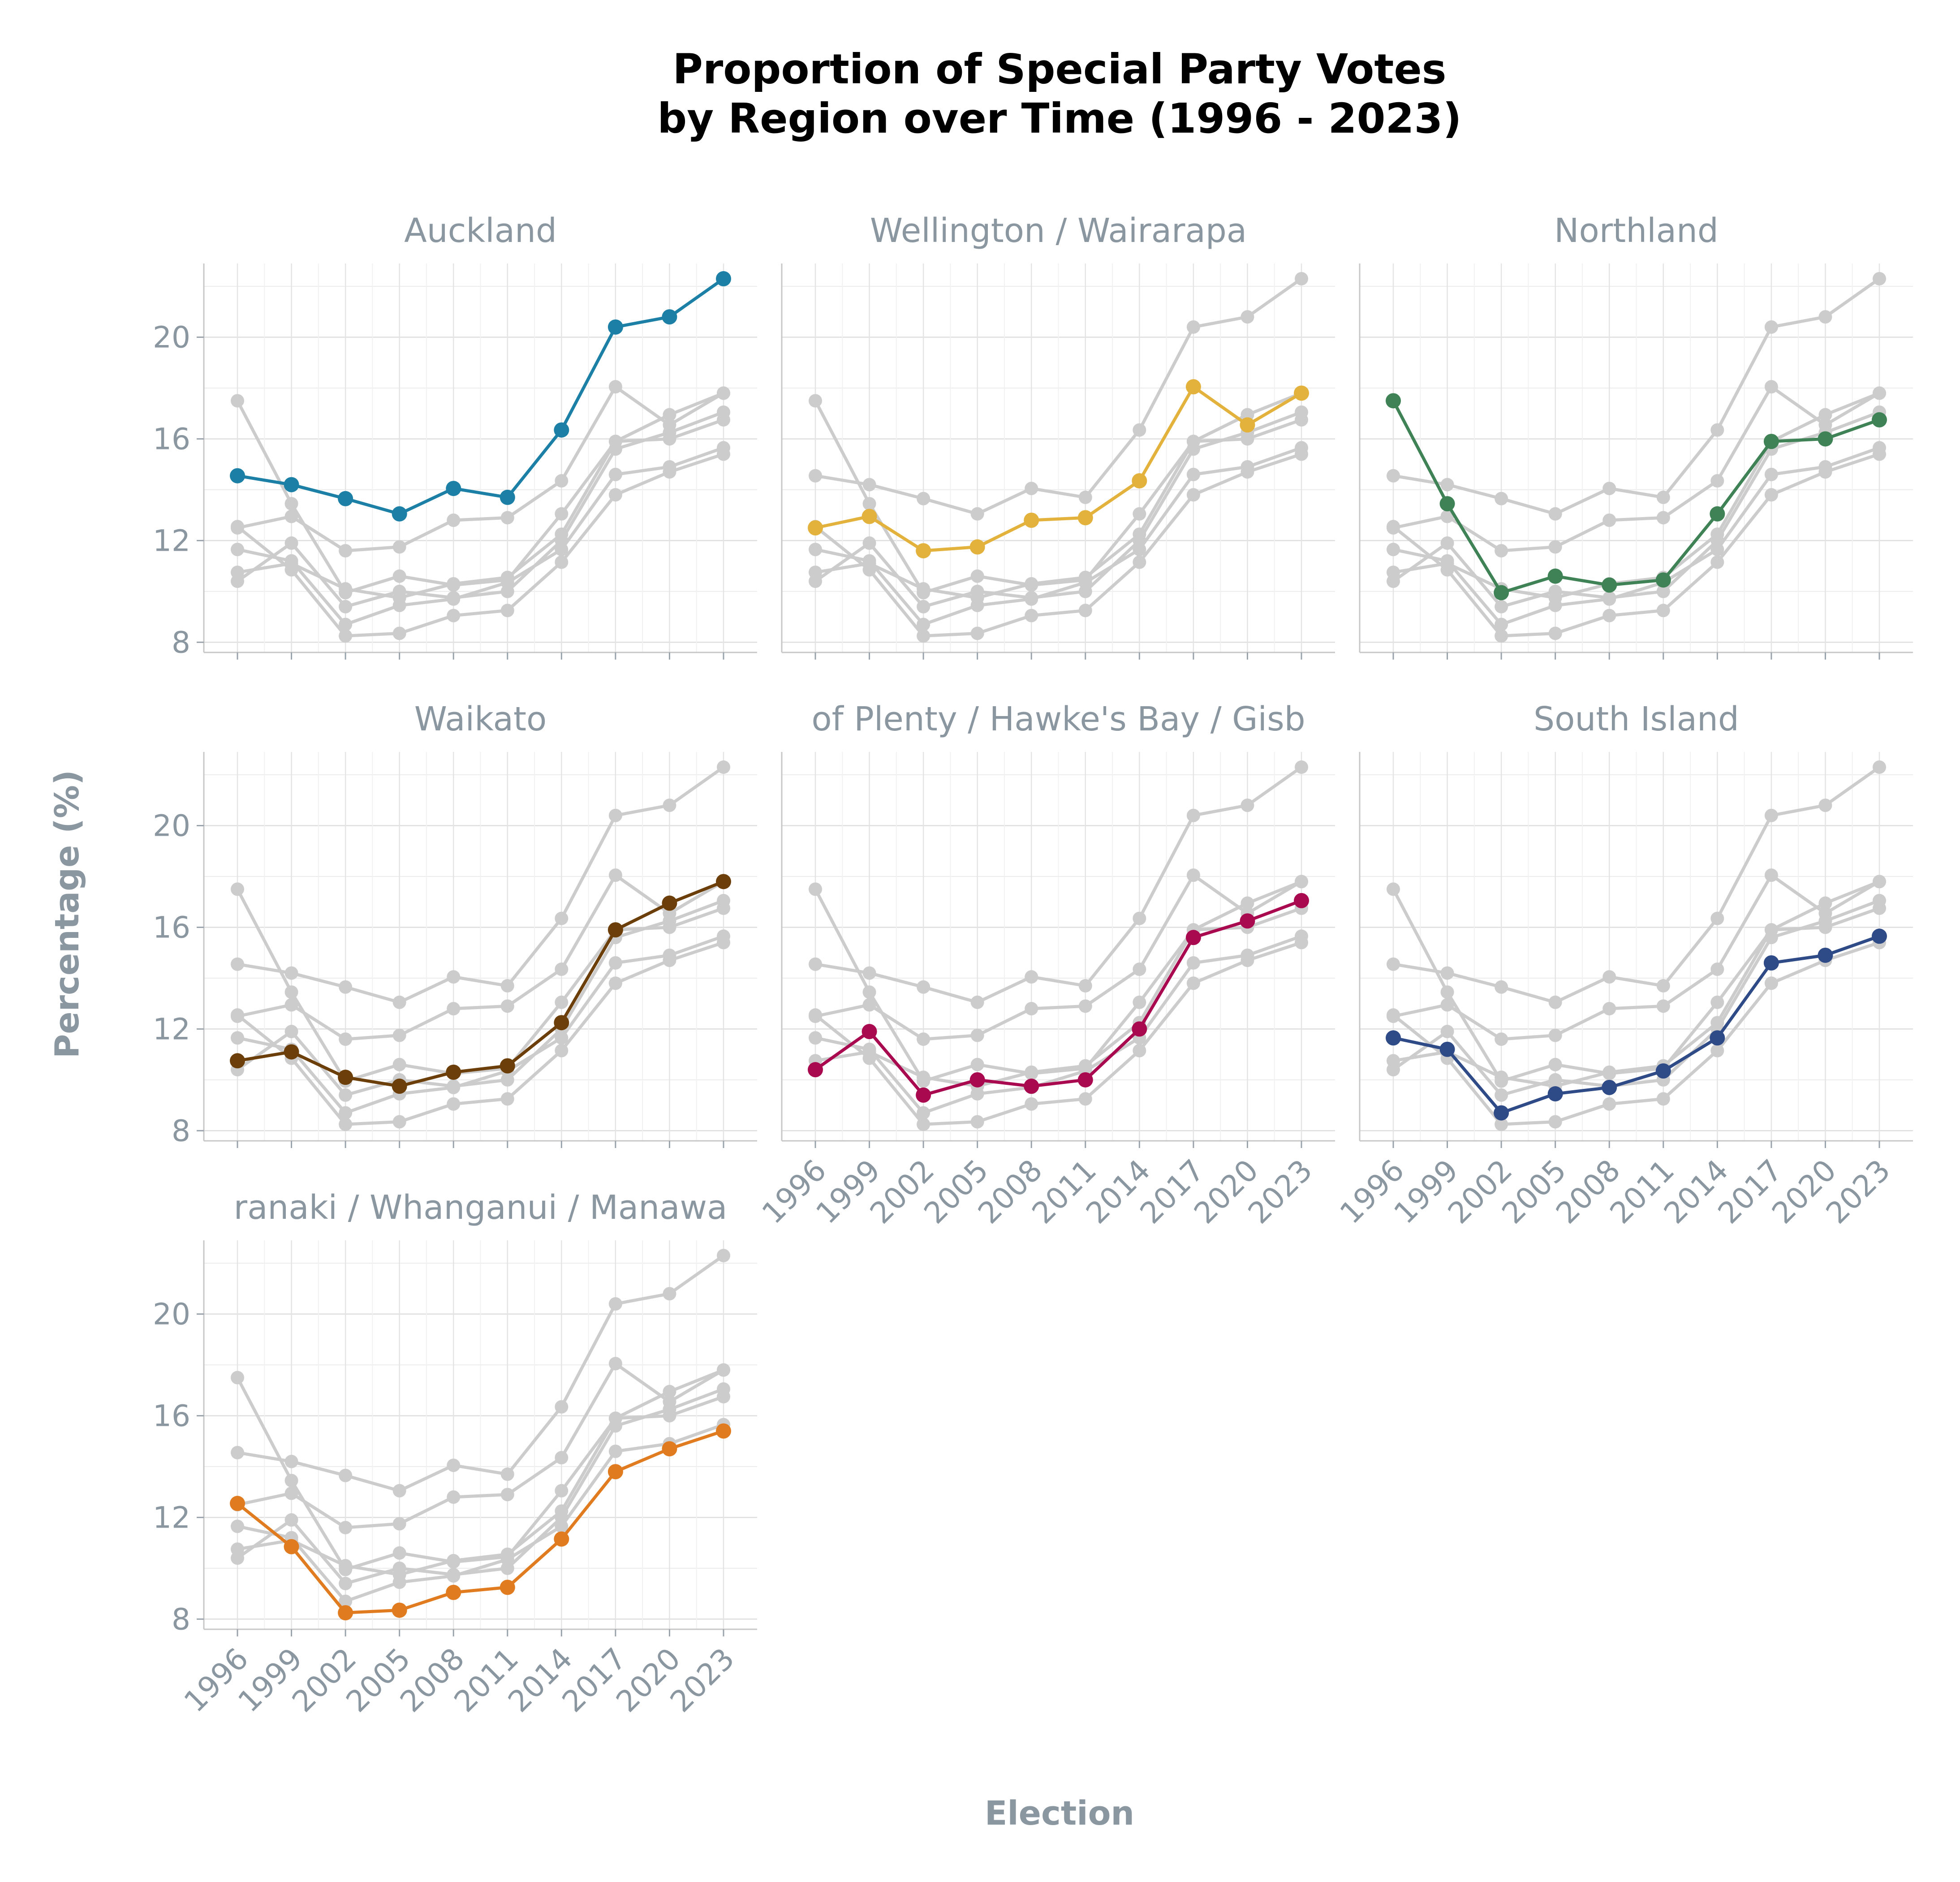 This screenshot has width=1960, height=1882. I want to click on x-tick-label: 1999, so click(849, 1192).